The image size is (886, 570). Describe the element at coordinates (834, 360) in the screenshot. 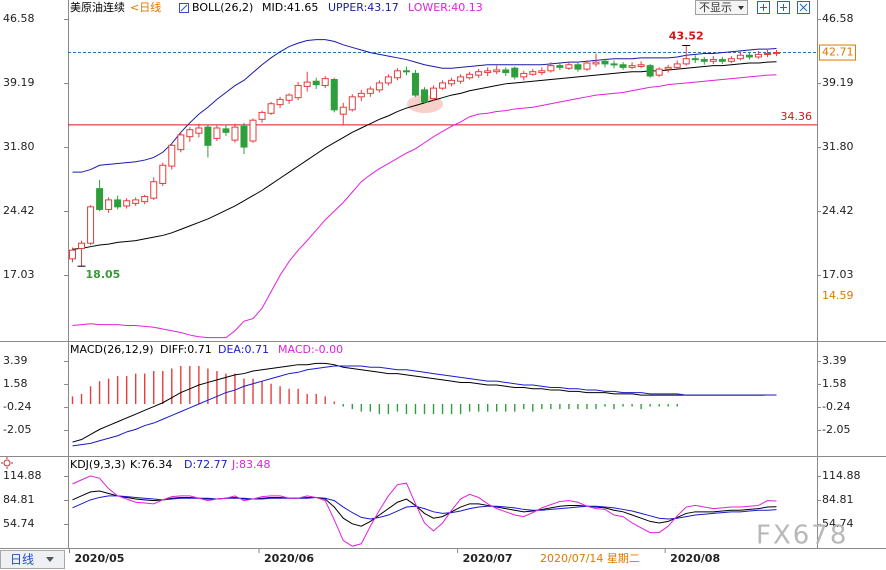

I see `y-tick-label-right: 3.39` at that location.